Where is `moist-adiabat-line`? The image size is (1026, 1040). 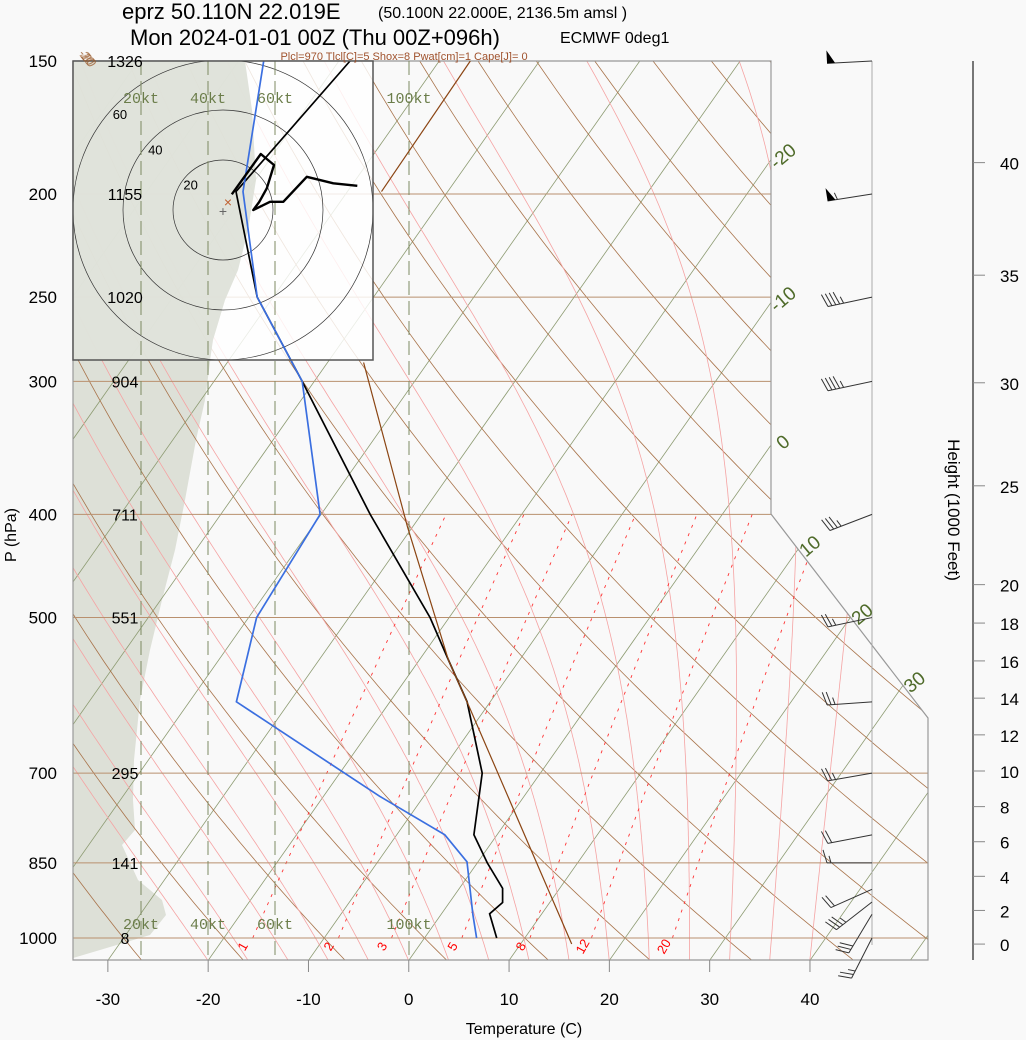 moist-adiabat-line is located at coordinates (141, 510).